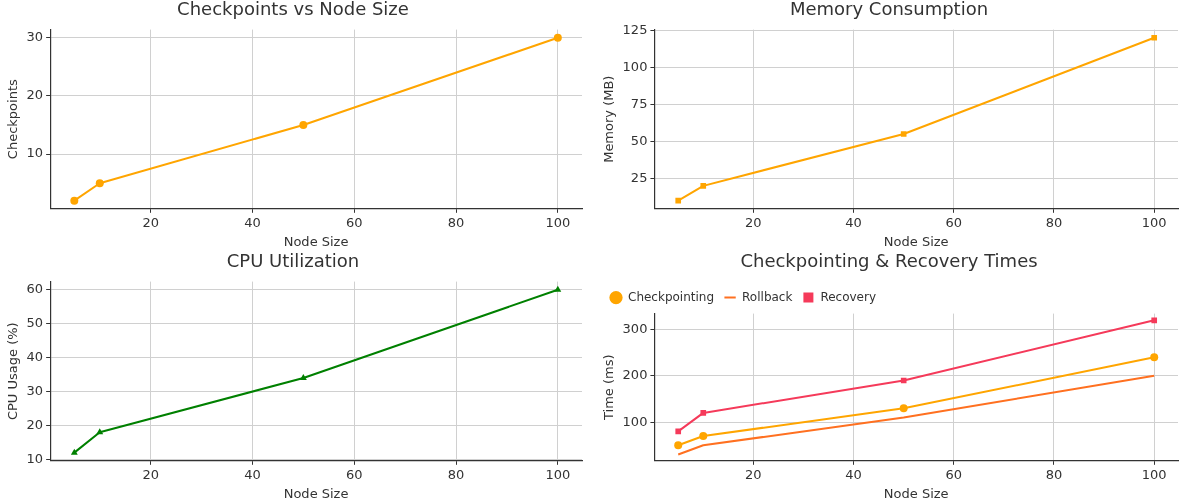  I want to click on y-axis-title: Checkpoints, so click(13, 119).